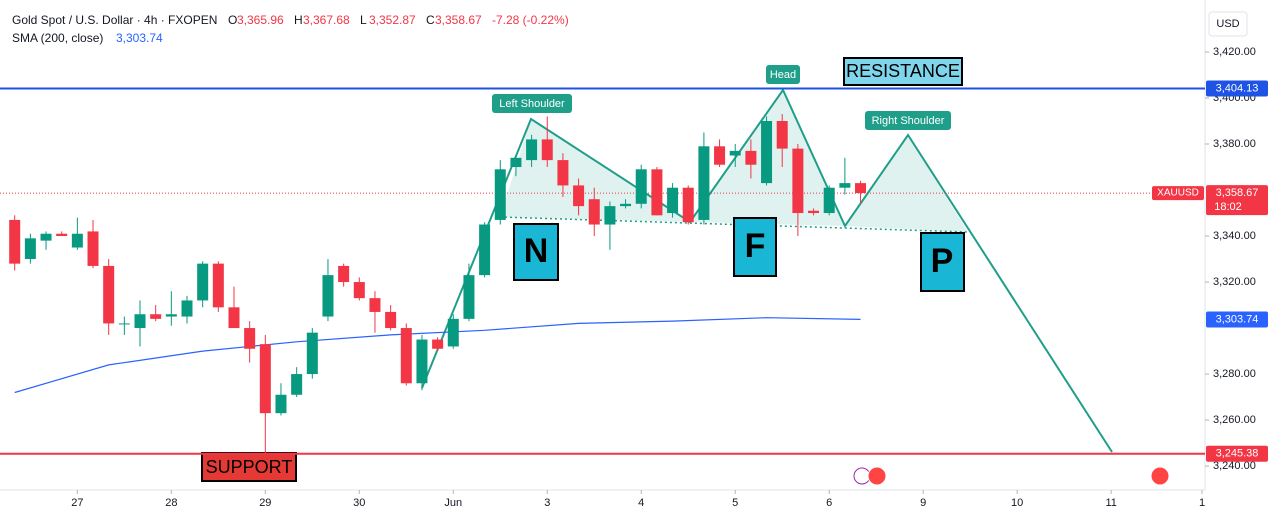 Image resolution: width=1281 pixels, height=527 pixels. I want to click on x-tick-label: 5, so click(735, 503).